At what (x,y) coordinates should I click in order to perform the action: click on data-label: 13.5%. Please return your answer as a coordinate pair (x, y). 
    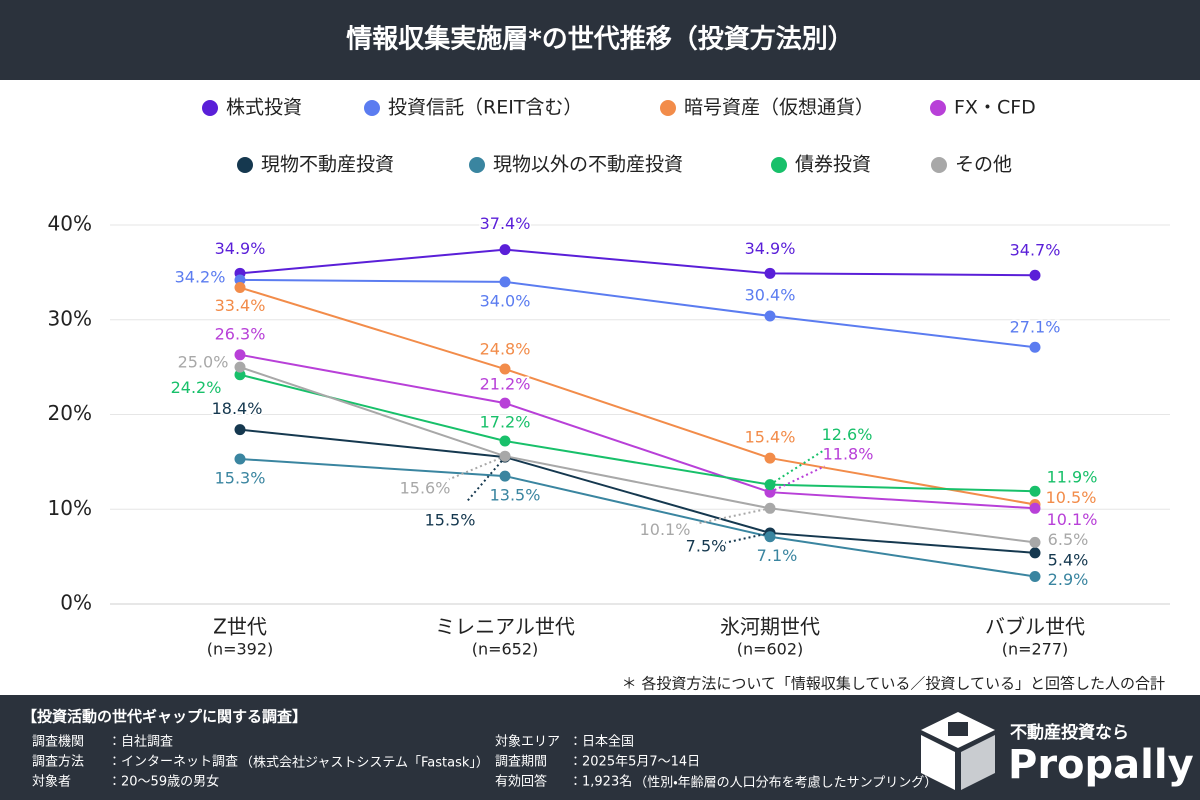
    Looking at the image, I should click on (515, 495).